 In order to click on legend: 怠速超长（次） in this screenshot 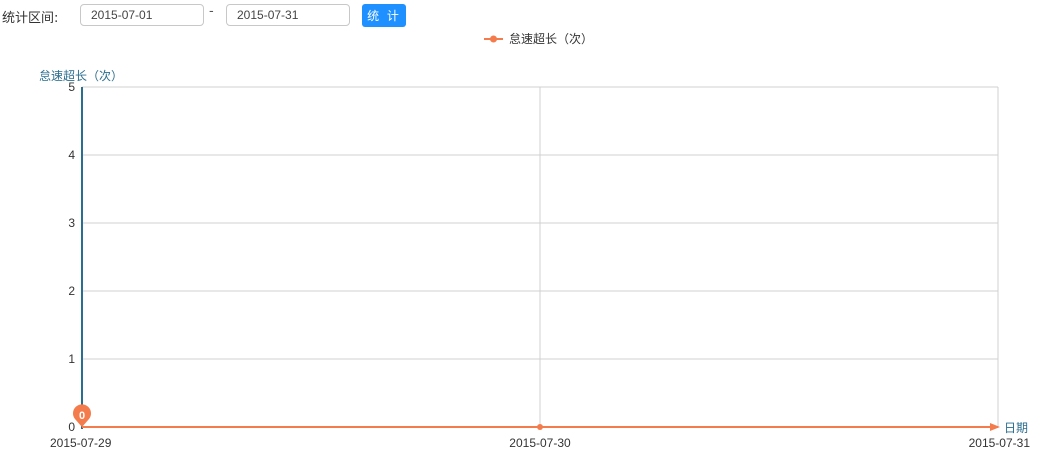, I will do `click(538, 38)`.